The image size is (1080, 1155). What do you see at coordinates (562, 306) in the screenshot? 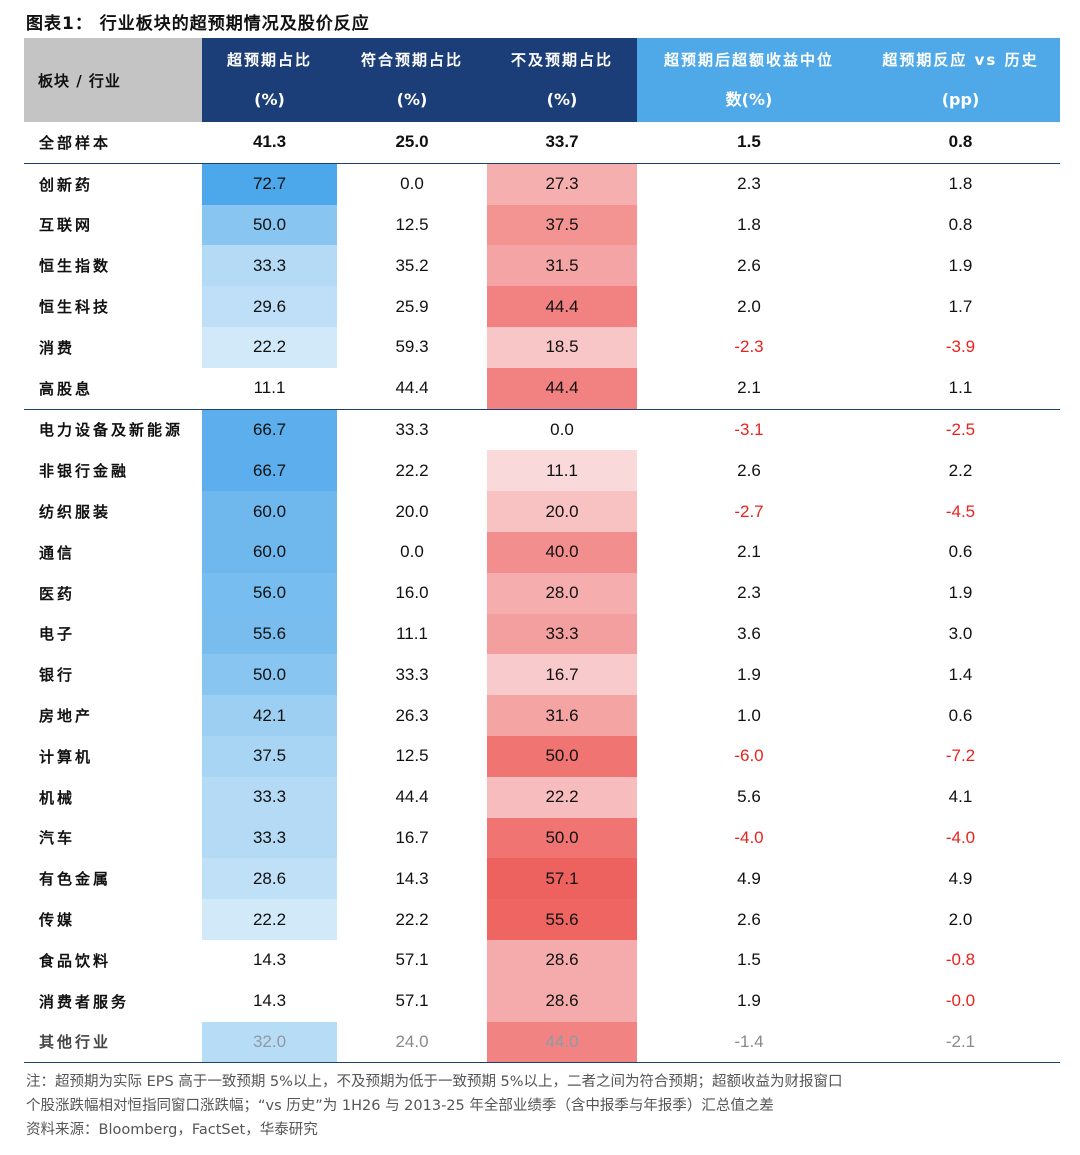
I see `row-miss-cell: 44.4` at bounding box center [562, 306].